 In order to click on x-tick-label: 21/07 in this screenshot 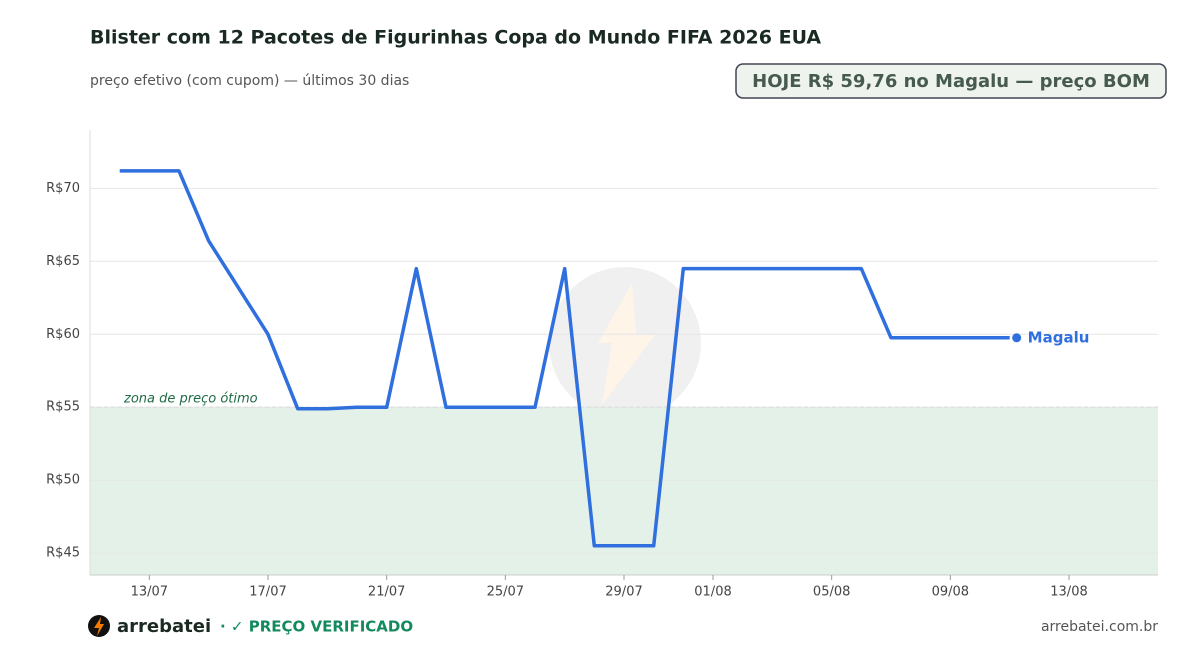, I will do `click(386, 592)`.